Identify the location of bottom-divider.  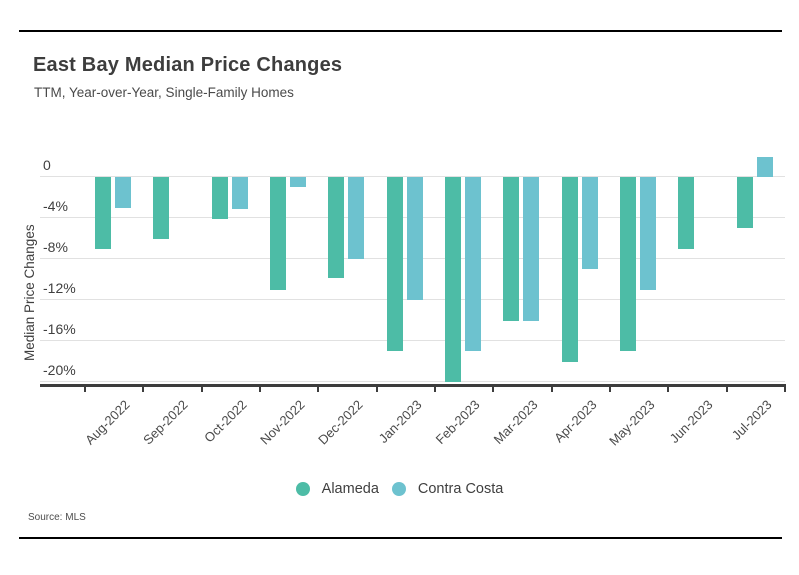
(400, 538).